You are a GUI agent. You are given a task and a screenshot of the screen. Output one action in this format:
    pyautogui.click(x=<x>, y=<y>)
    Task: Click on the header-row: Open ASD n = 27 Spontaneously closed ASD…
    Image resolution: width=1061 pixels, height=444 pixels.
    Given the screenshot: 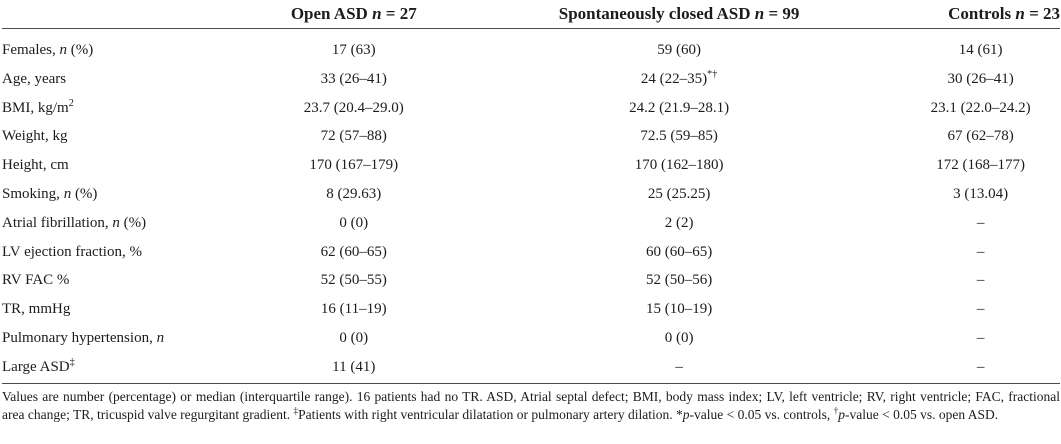 What is the action you would take?
    pyautogui.click(x=531, y=14)
    